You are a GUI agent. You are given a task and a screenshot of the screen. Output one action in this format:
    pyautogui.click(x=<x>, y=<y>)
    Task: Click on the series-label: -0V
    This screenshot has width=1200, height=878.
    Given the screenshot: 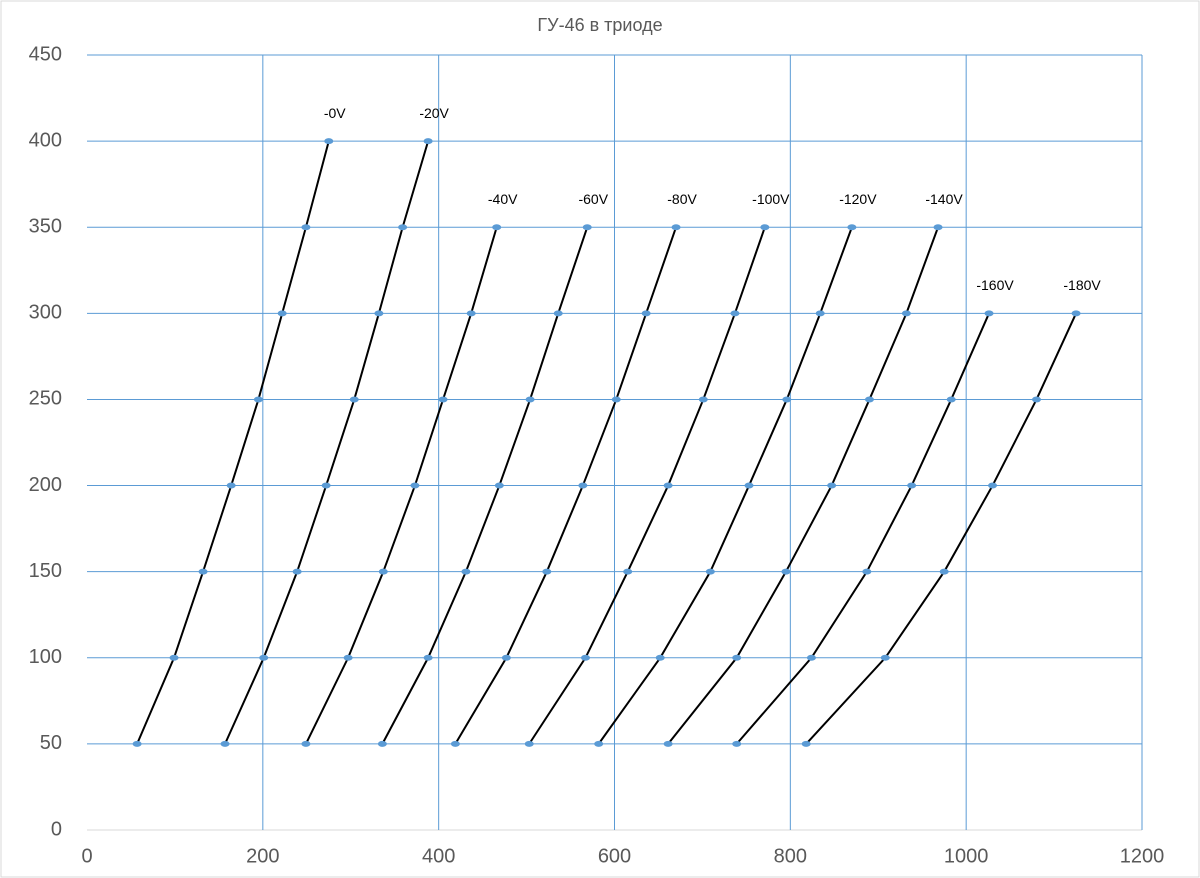 What is the action you would take?
    pyautogui.click(x=335, y=113)
    